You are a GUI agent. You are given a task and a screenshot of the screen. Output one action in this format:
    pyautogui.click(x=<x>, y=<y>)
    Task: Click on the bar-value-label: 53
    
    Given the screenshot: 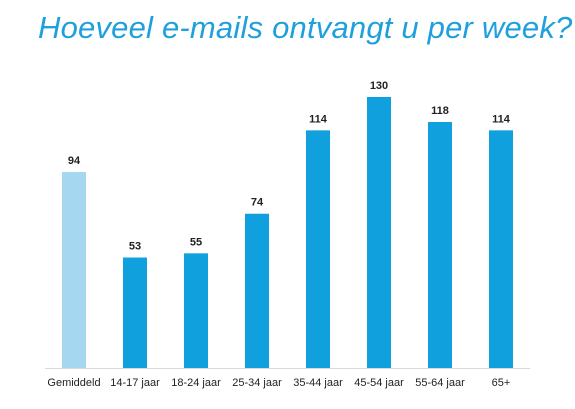 What is the action you would take?
    pyautogui.click(x=135, y=247)
    